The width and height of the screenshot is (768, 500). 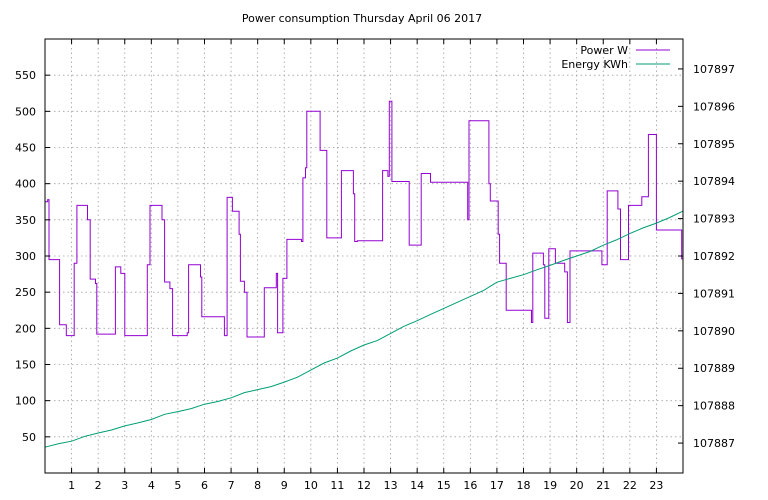 What do you see at coordinates (594, 64) in the screenshot?
I see `legend-label-energy: Energy KWh` at bounding box center [594, 64].